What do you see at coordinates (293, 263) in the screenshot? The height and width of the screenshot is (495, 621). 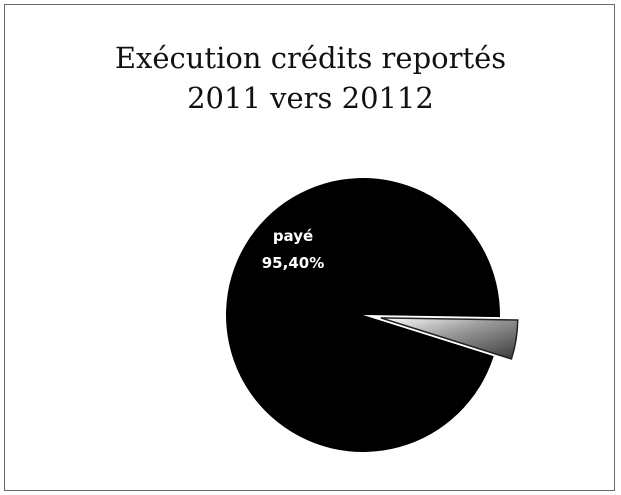 I see `slice-value-paye: 95,40%` at bounding box center [293, 263].